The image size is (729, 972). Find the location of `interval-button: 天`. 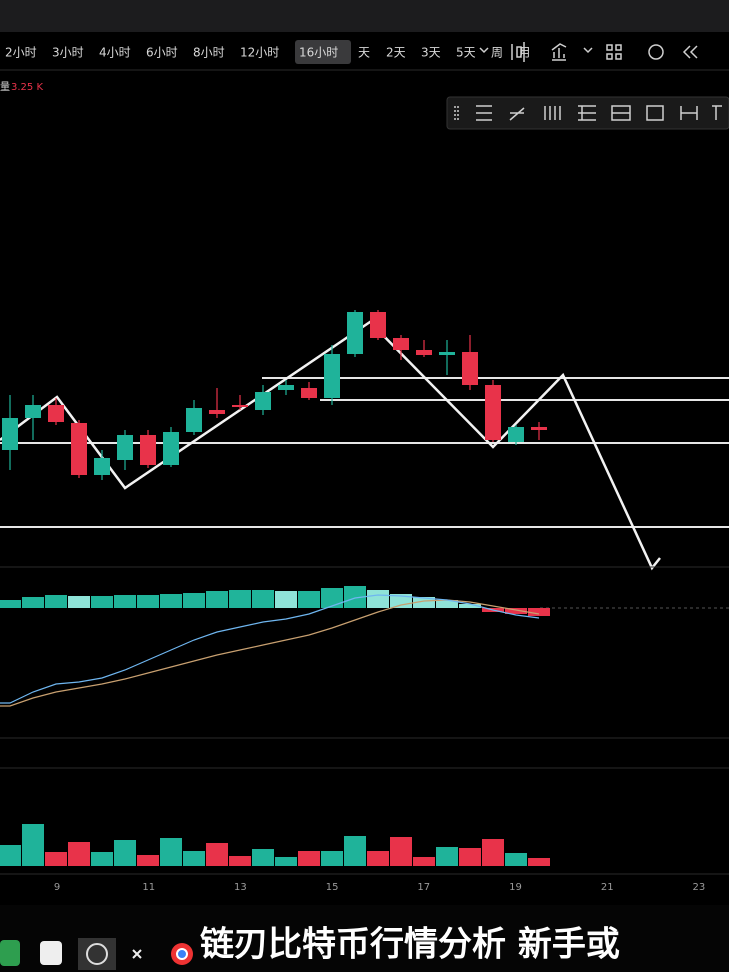

interval-button: 天 is located at coordinates (364, 53).